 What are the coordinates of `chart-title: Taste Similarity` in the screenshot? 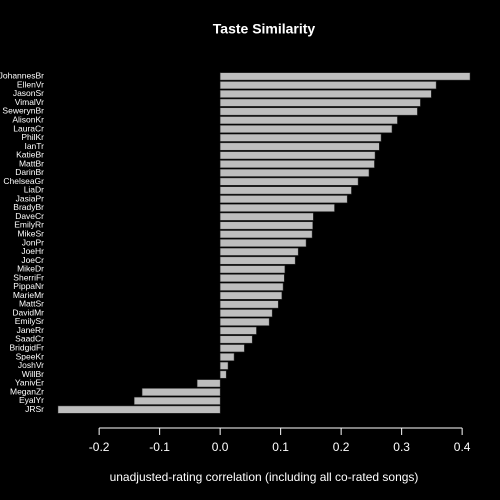 It's located at (264, 29).